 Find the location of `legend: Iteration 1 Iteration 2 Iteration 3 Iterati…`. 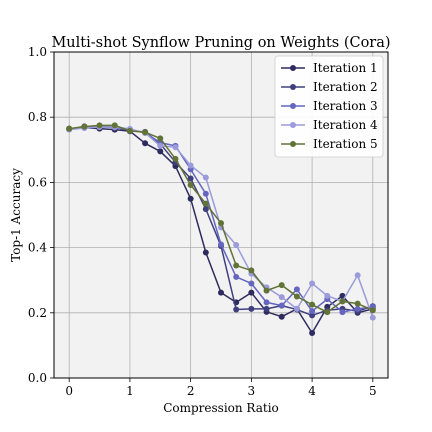

legend: Iteration 1 Iteration 2 Iteration 3 Iterati… is located at coordinates (329, 106).